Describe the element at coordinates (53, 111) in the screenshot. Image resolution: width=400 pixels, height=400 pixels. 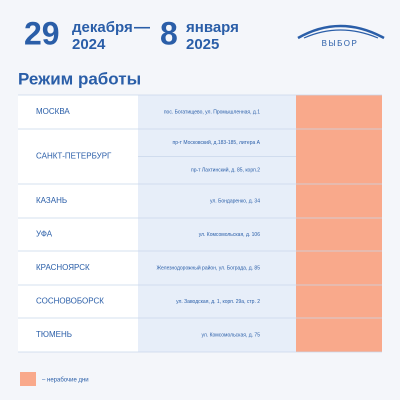
I see `city: МОСКВА` at that location.